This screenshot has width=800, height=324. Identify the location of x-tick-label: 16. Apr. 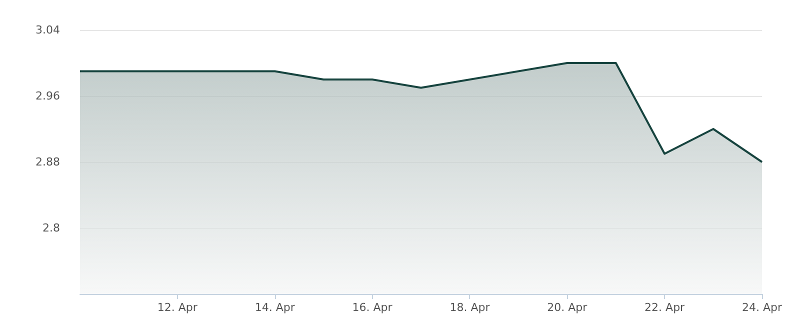
(372, 307).